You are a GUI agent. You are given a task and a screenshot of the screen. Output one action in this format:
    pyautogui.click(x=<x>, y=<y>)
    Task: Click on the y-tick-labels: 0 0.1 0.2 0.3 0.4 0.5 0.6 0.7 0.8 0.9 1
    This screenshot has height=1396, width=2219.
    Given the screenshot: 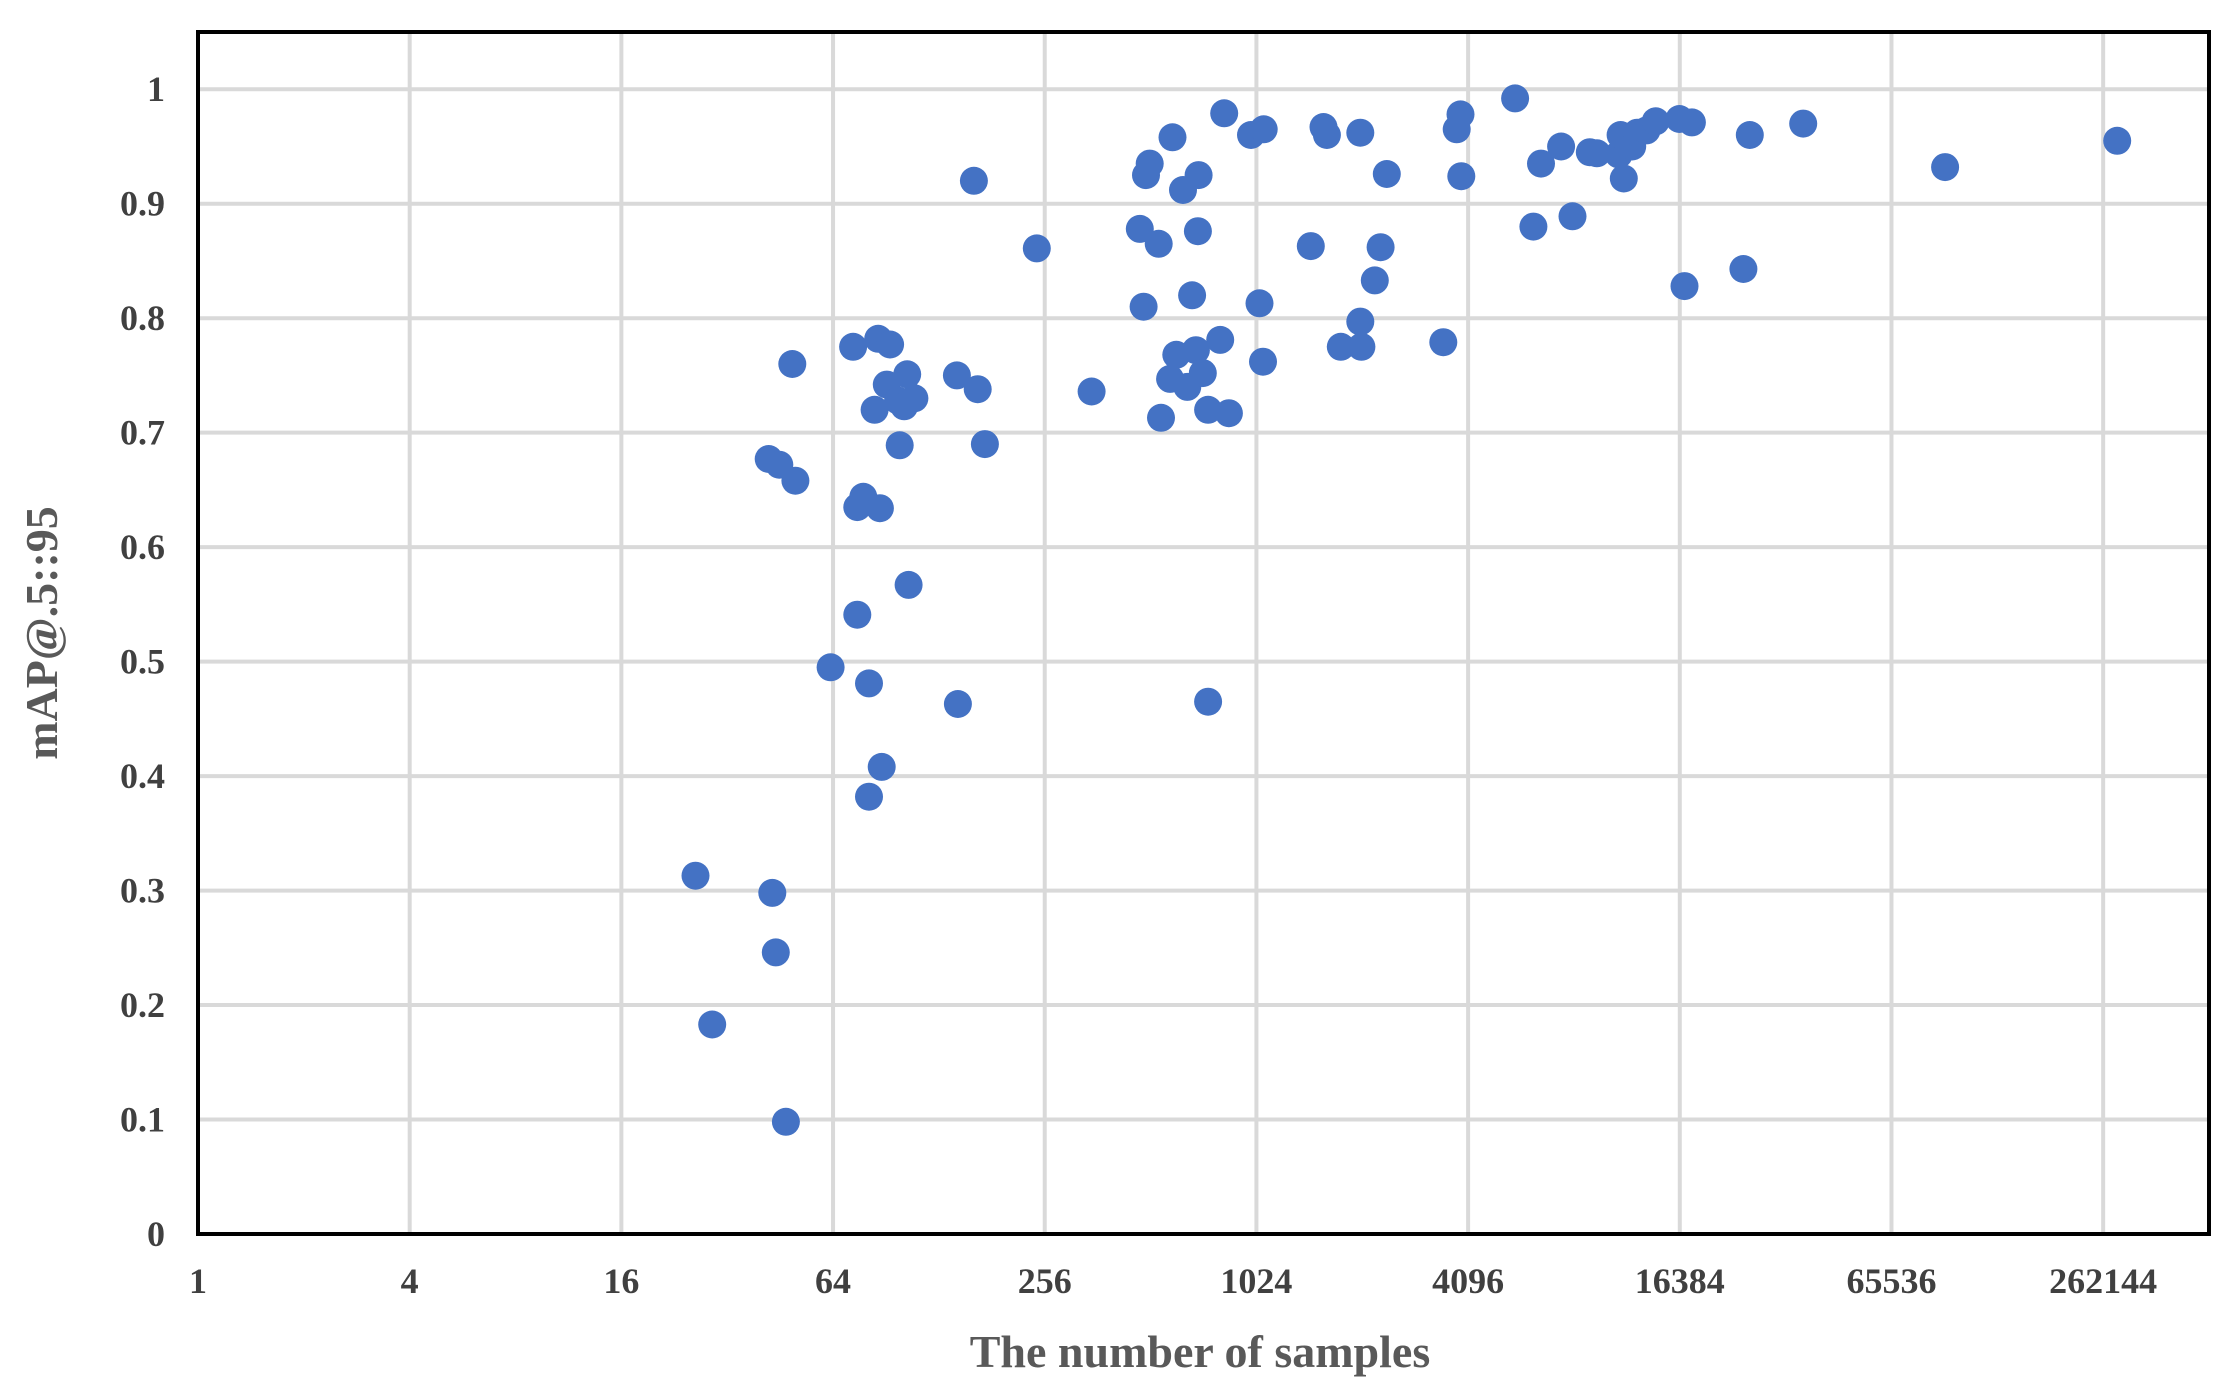 What is the action you would take?
    pyautogui.click(x=142, y=661)
    